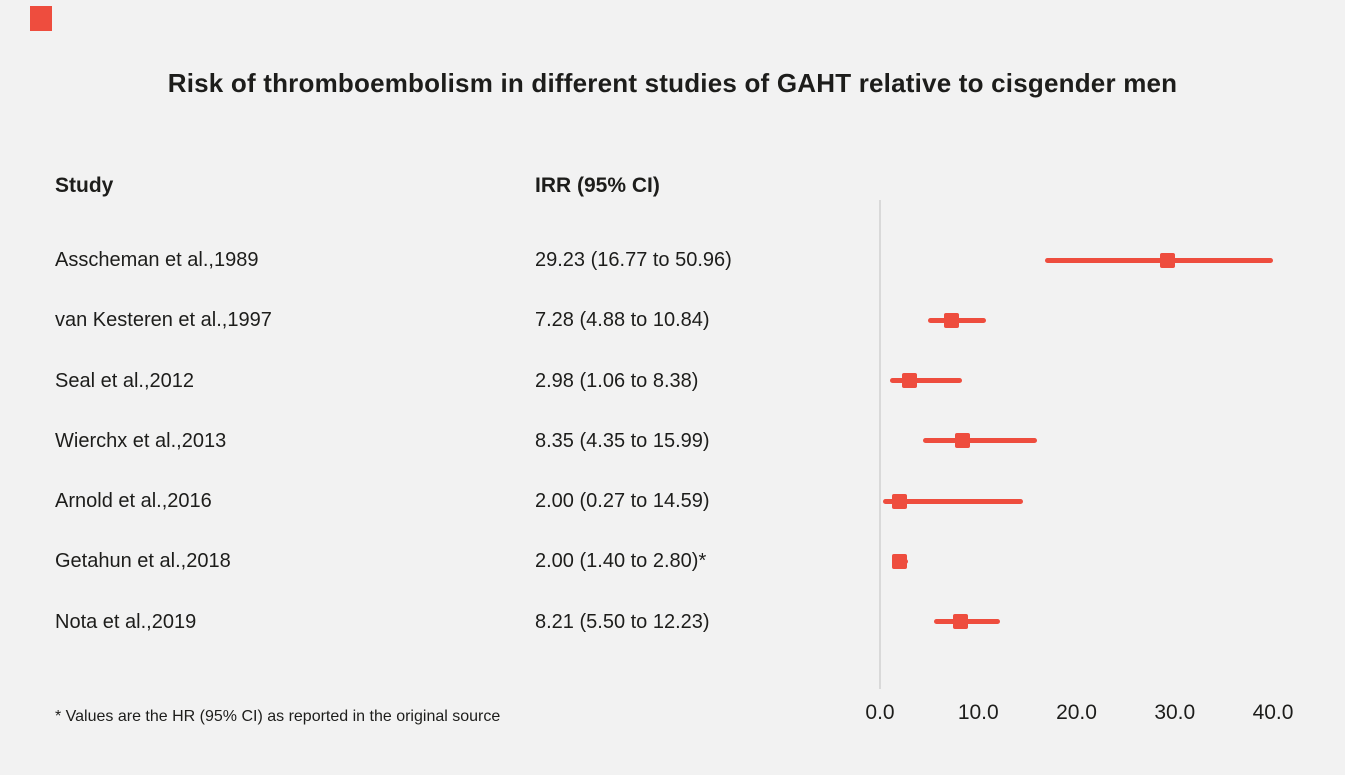 The width and height of the screenshot is (1345, 775). What do you see at coordinates (1273, 712) in the screenshot?
I see `x-tick-label: 40.0` at bounding box center [1273, 712].